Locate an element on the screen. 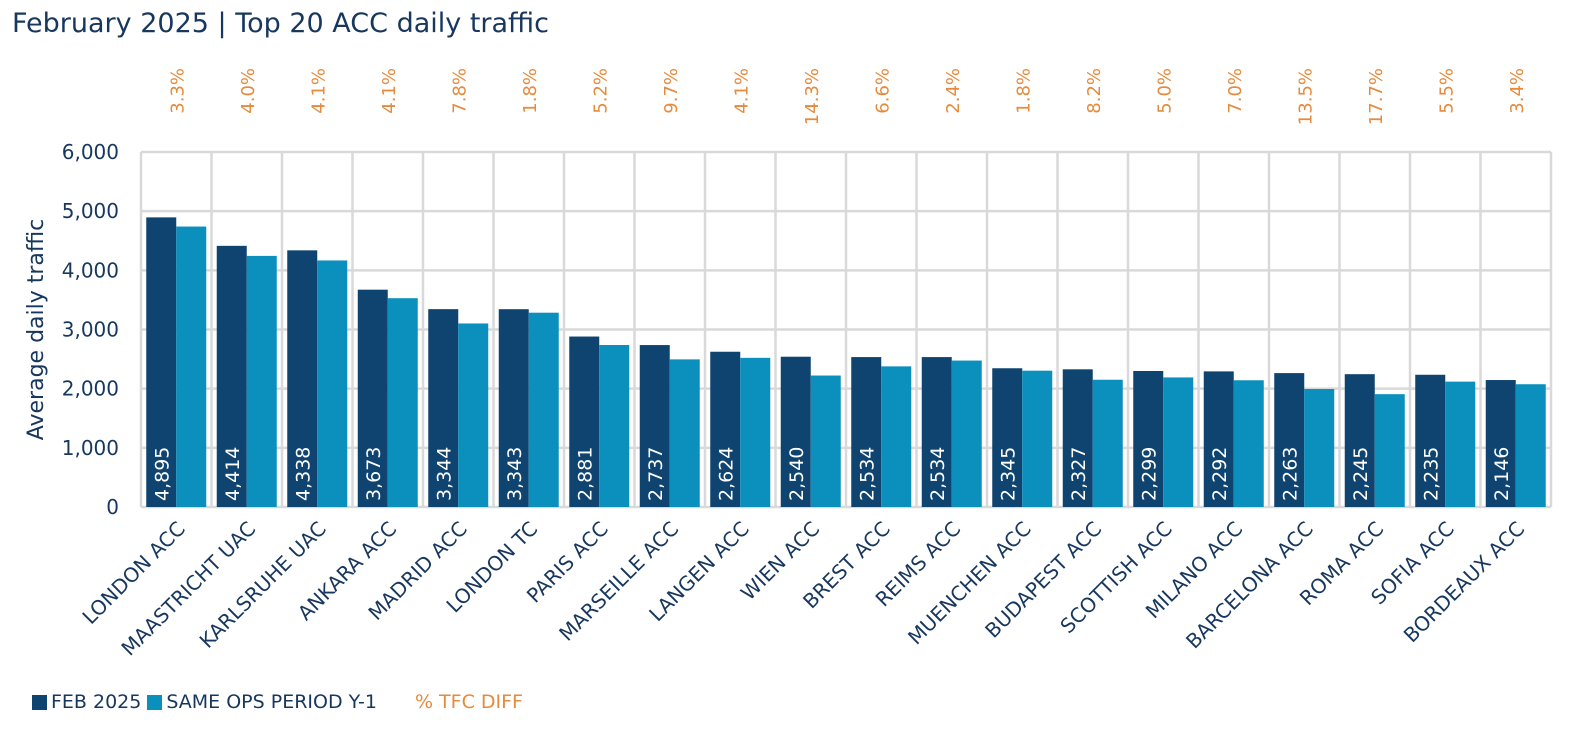 Image resolution: width=1576 pixels, height=731 pixels. legend-item-feb-2025: FEB 2025 is located at coordinates (86, 702).